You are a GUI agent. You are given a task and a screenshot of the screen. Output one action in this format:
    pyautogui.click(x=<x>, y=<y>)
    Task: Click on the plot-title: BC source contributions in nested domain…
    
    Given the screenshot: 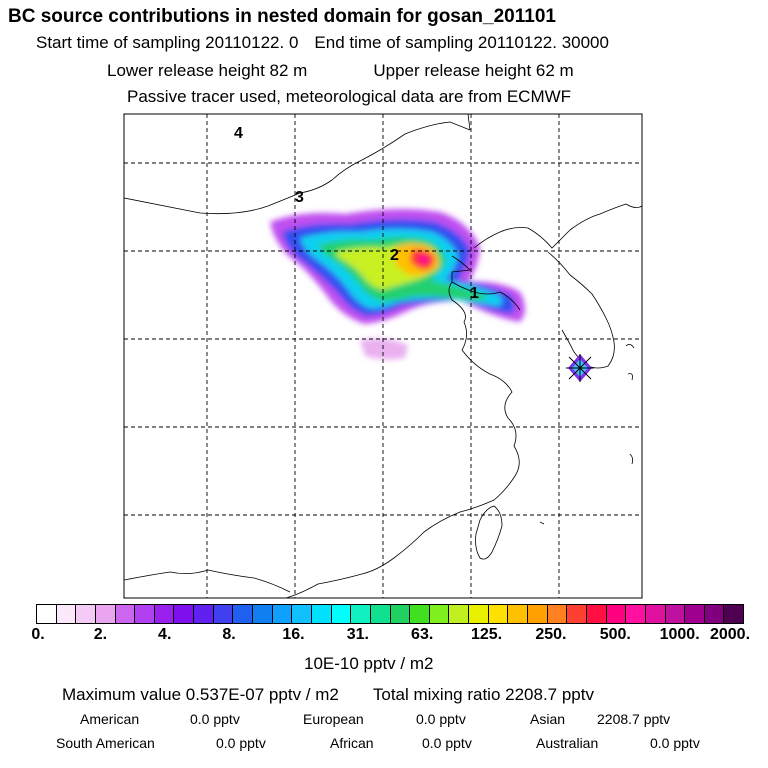 What is the action you would take?
    pyautogui.click(x=282, y=16)
    